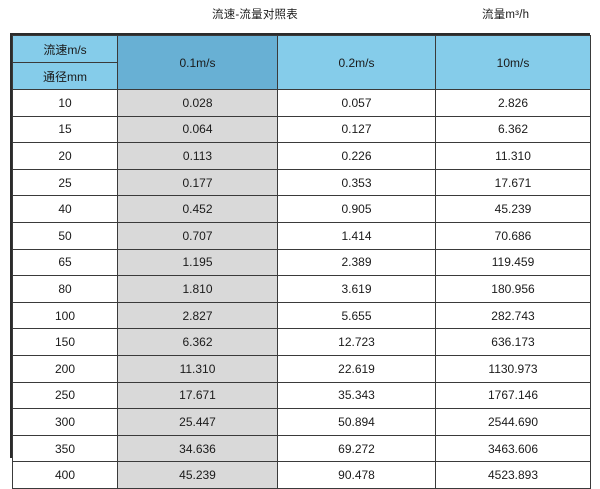  I want to click on cell-flow-0.1ms: 6.362, so click(197, 342).